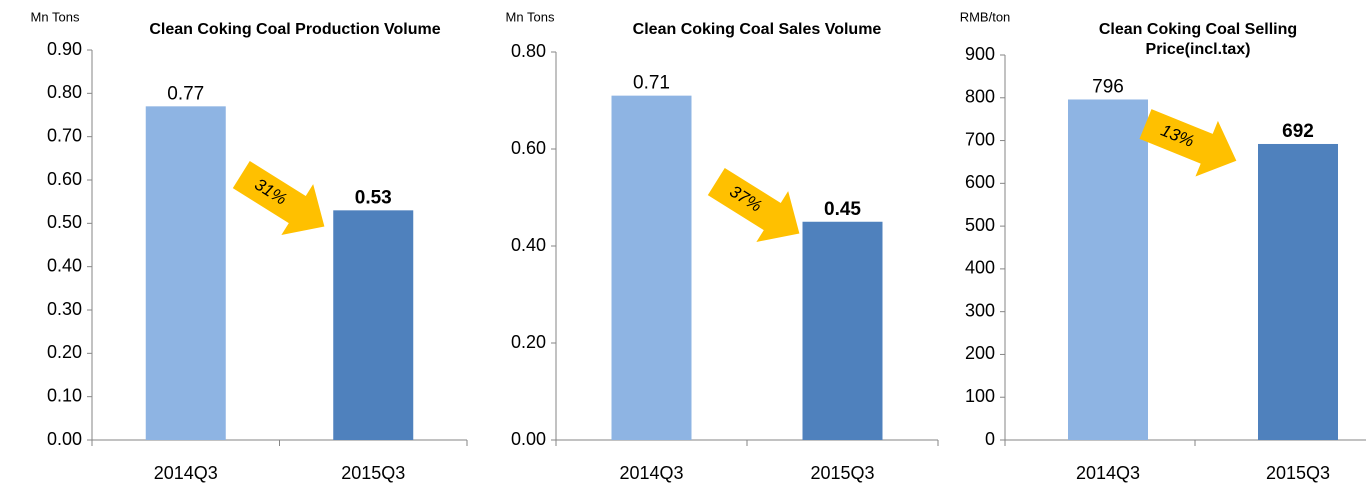 The height and width of the screenshot is (486, 1367). Describe the element at coordinates (980, 97) in the screenshot. I see `y-tick-label: 800` at that location.